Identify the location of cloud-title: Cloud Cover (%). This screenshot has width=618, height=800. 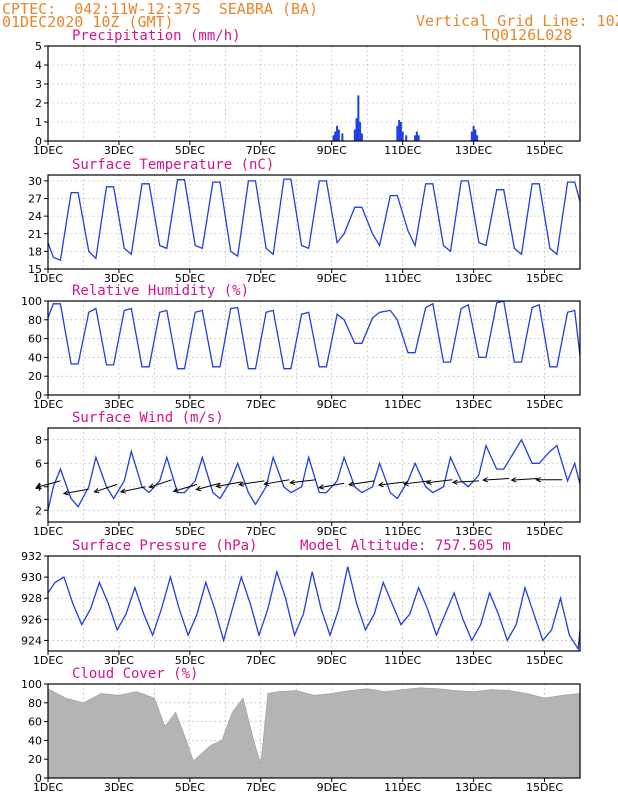
(135, 674).